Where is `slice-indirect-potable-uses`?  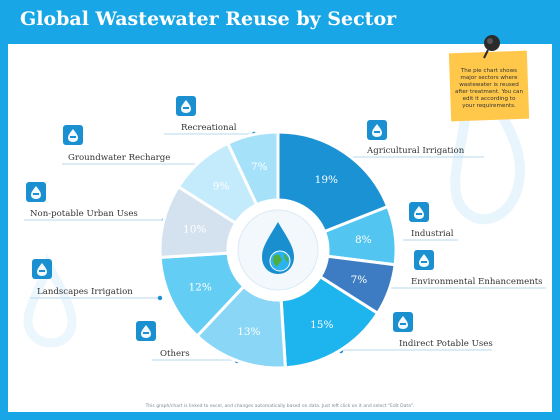 slice-indirect-potable-uses is located at coordinates (329, 322).